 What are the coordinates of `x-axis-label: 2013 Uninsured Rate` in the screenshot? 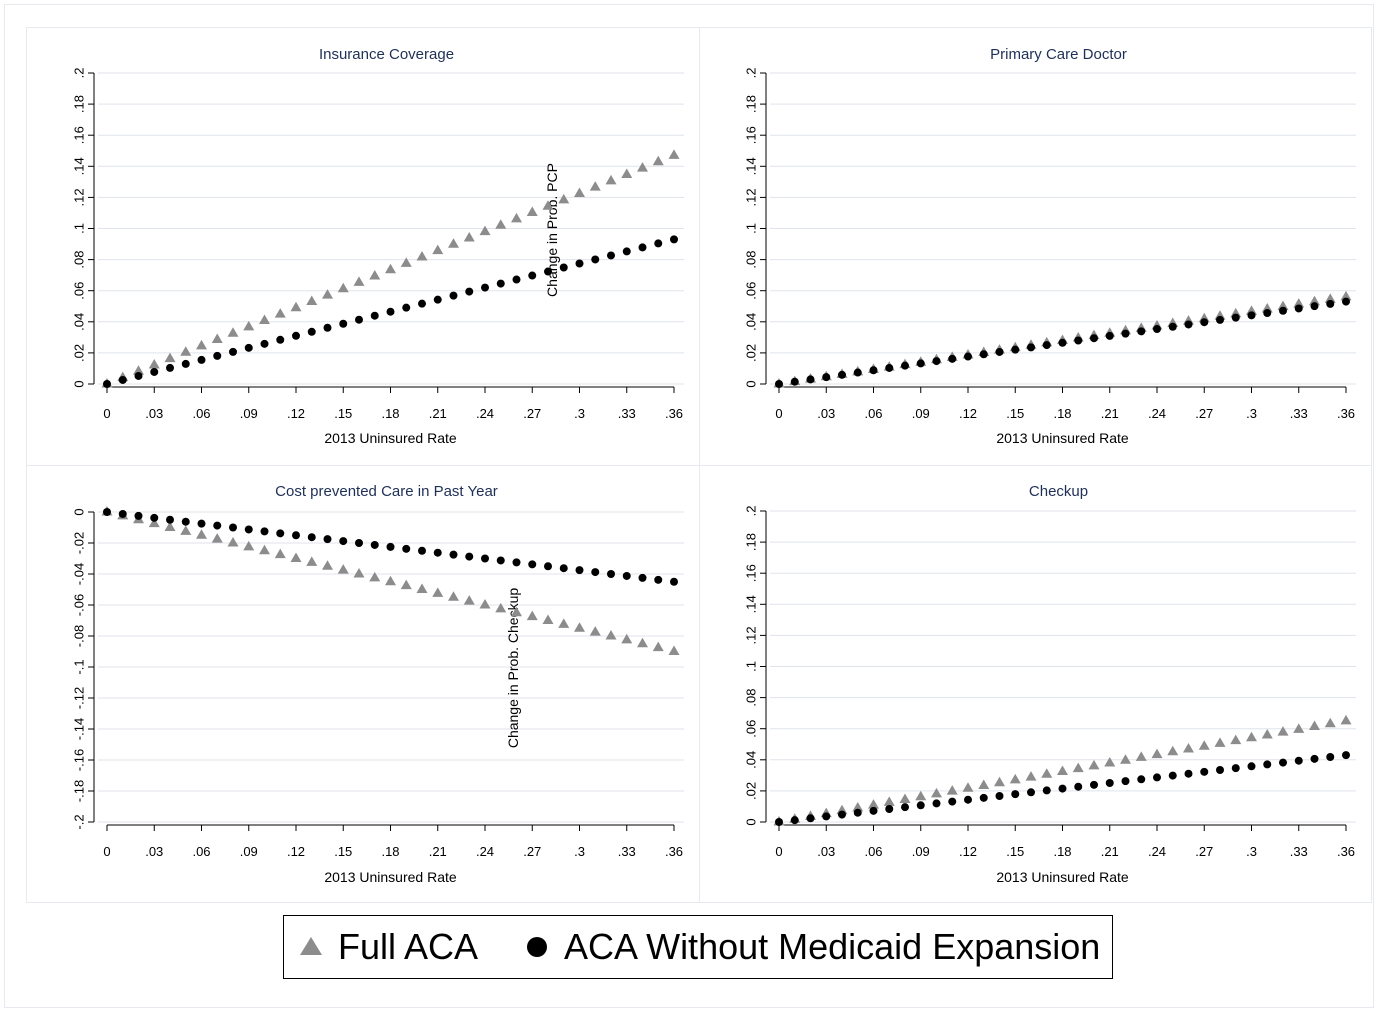 It's located at (390, 877).